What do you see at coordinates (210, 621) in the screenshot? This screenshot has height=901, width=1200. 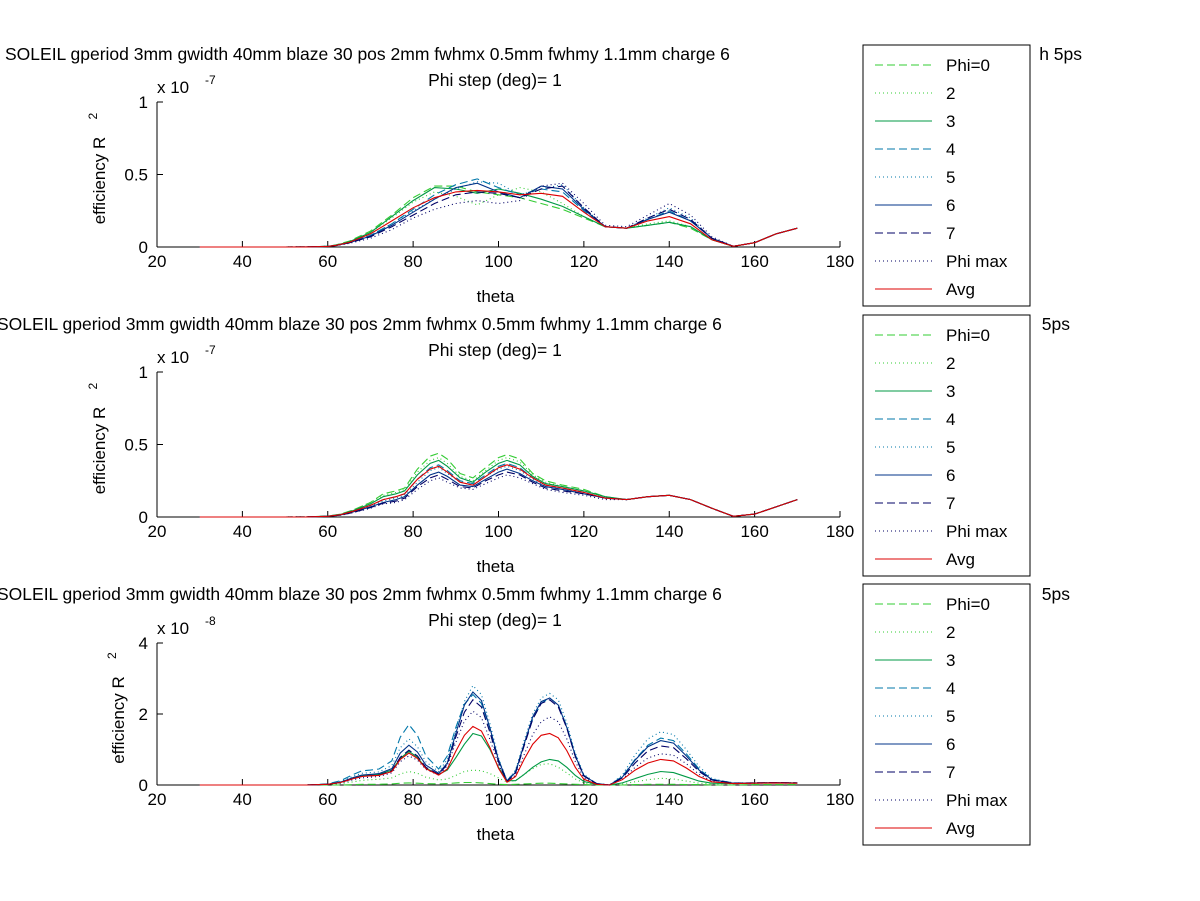 I see `y-exponent-power: -8` at bounding box center [210, 621].